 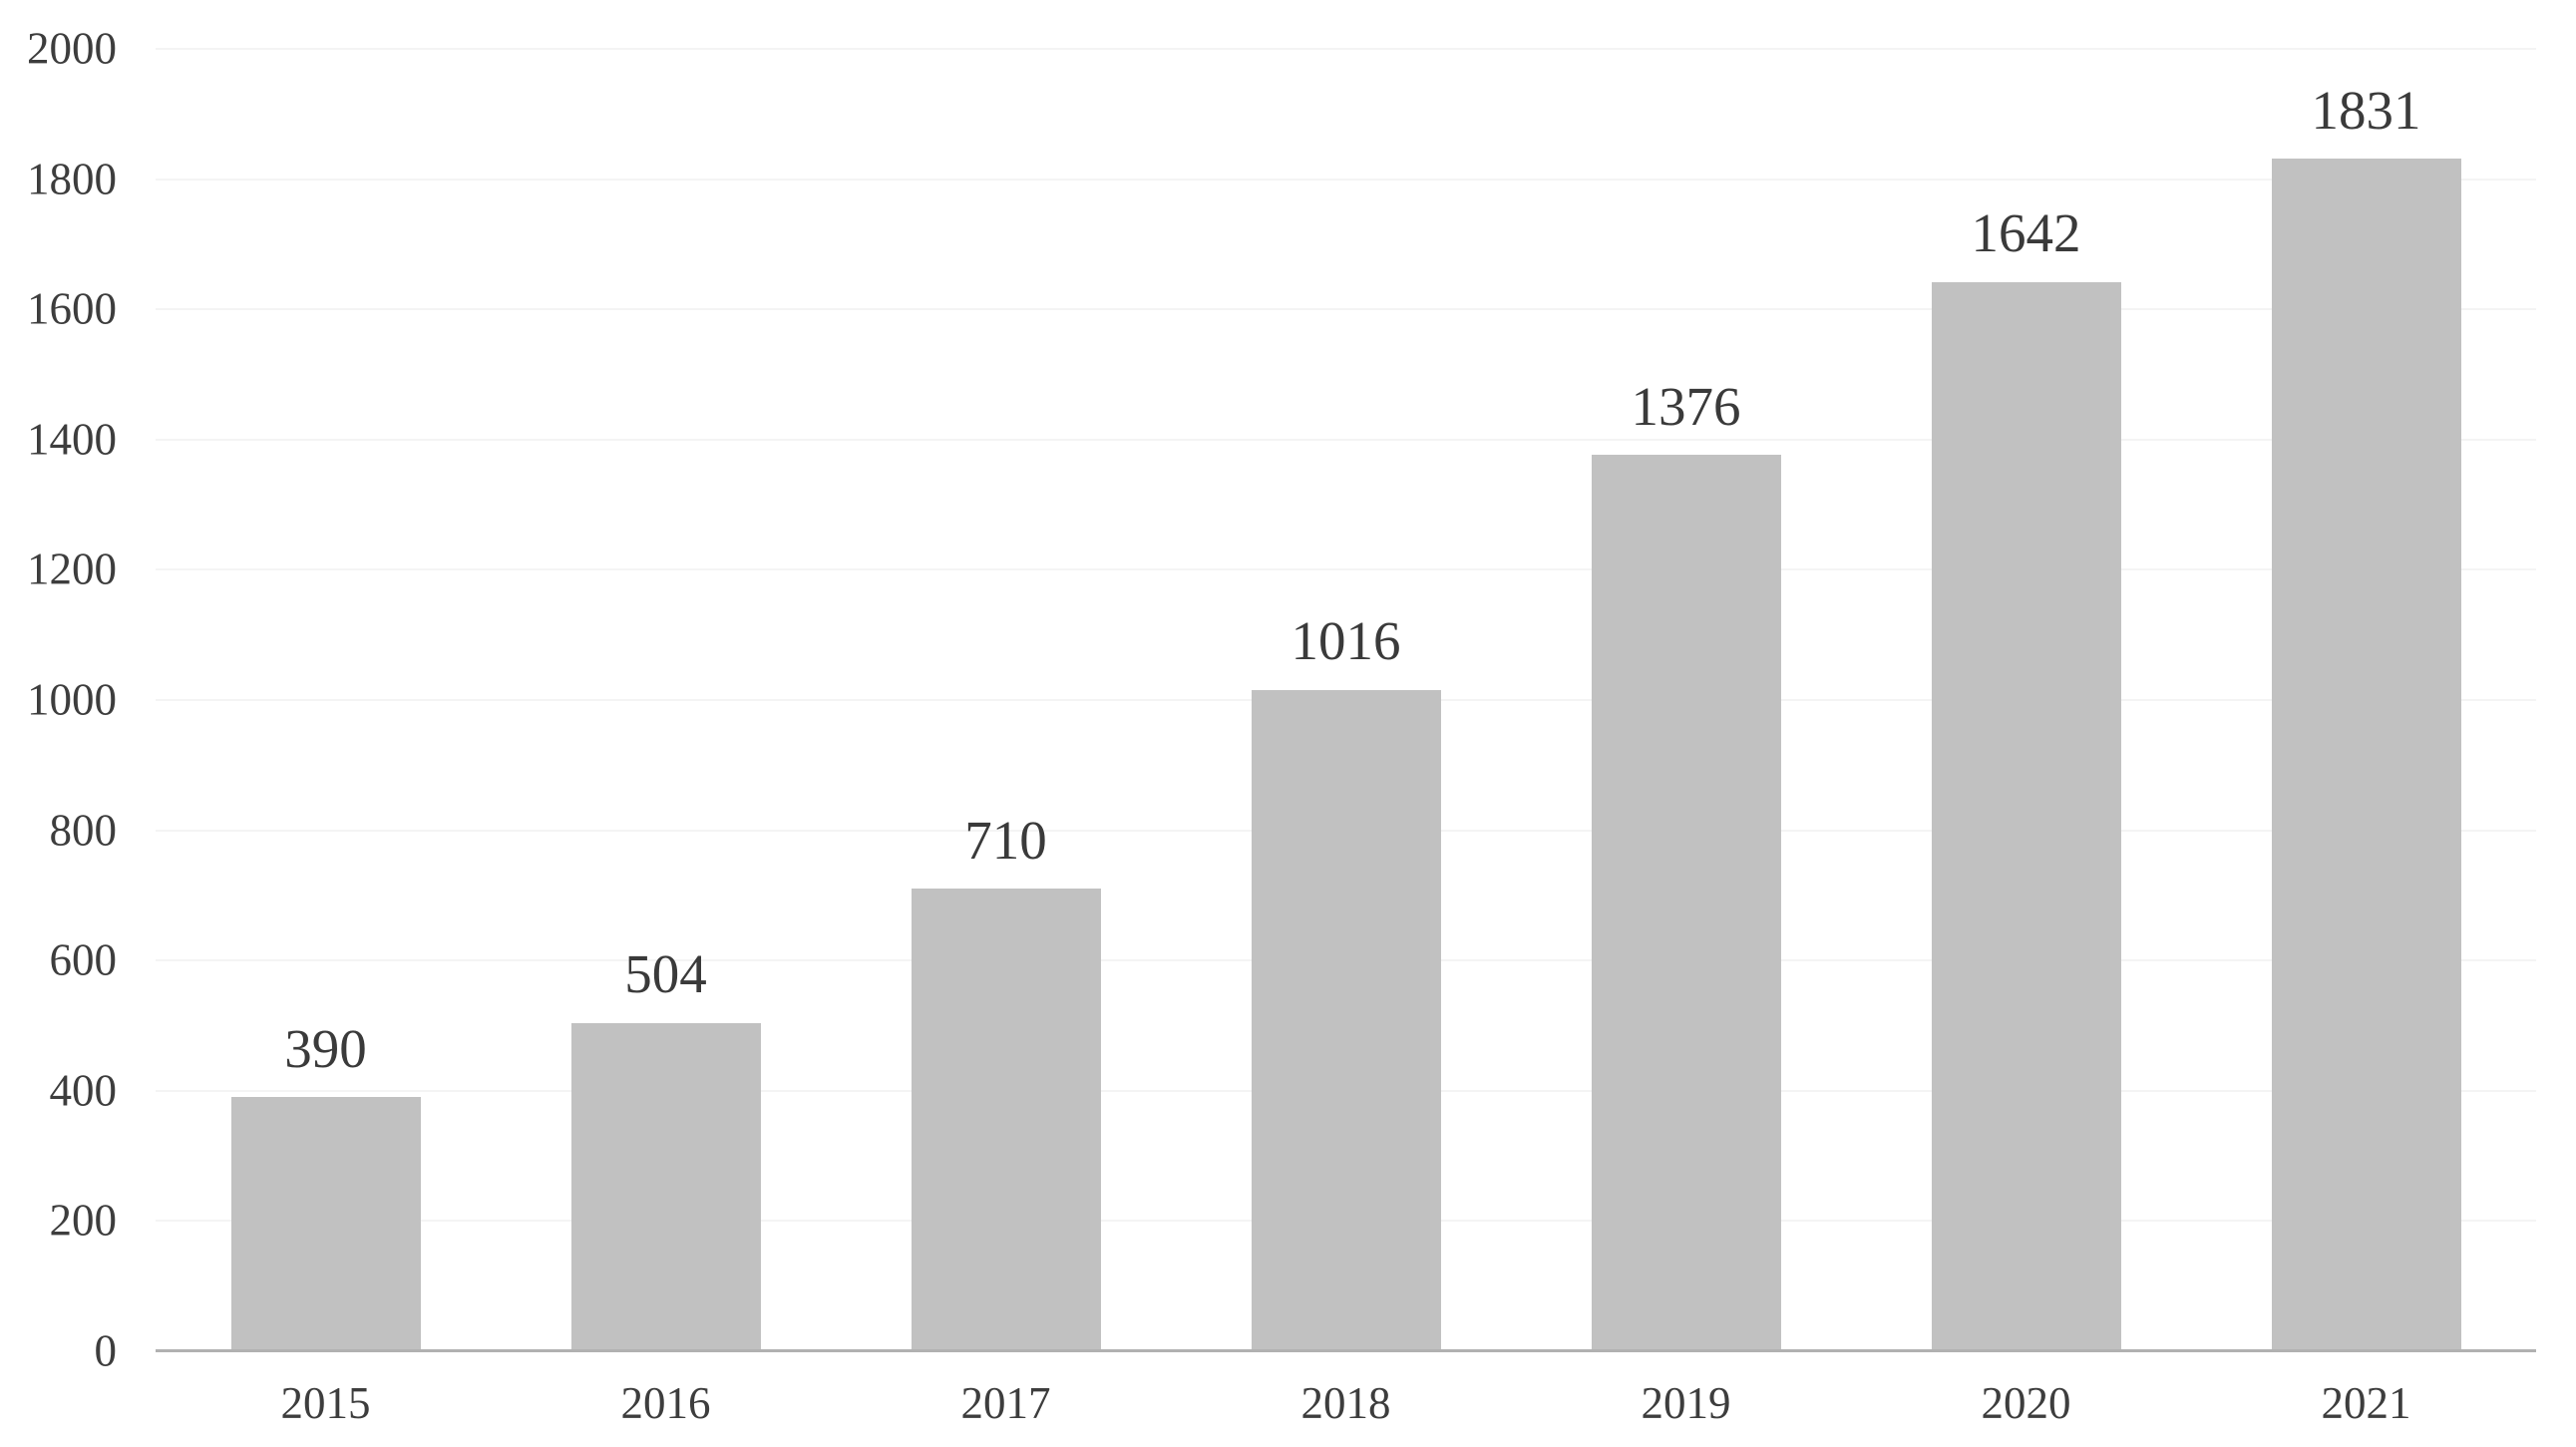 I want to click on y-tick-label: 1600, so click(x=72, y=308).